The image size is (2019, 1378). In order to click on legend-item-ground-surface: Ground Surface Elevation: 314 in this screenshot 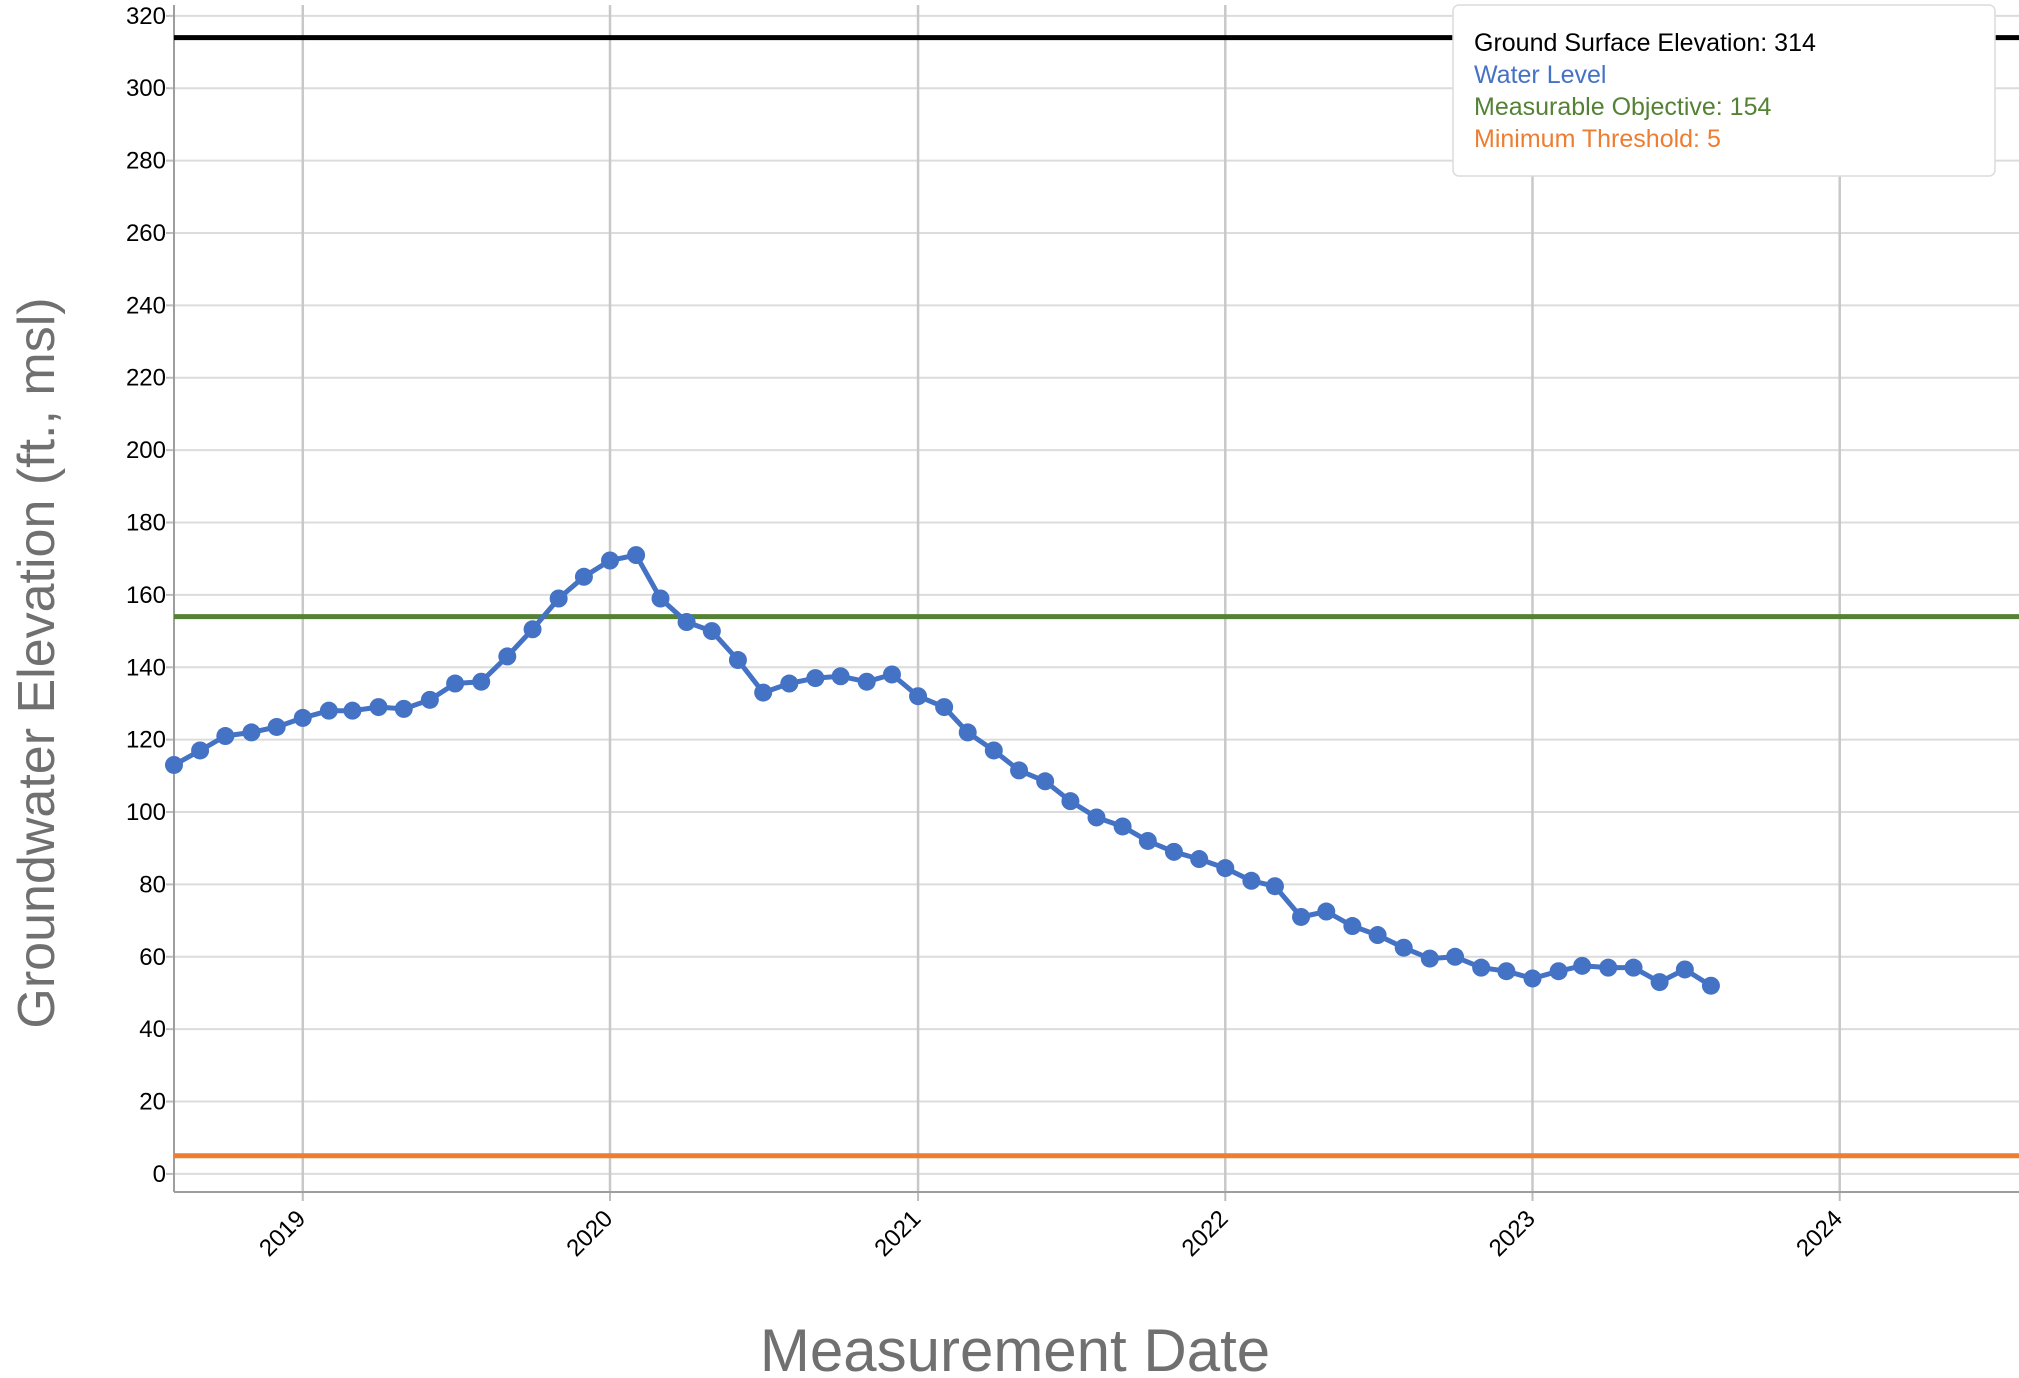, I will do `click(1645, 43)`.